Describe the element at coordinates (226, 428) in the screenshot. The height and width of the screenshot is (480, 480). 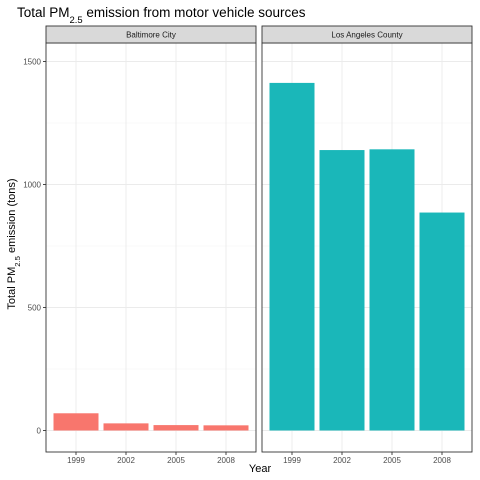
I see `bar-baltimore-city-2008` at that location.